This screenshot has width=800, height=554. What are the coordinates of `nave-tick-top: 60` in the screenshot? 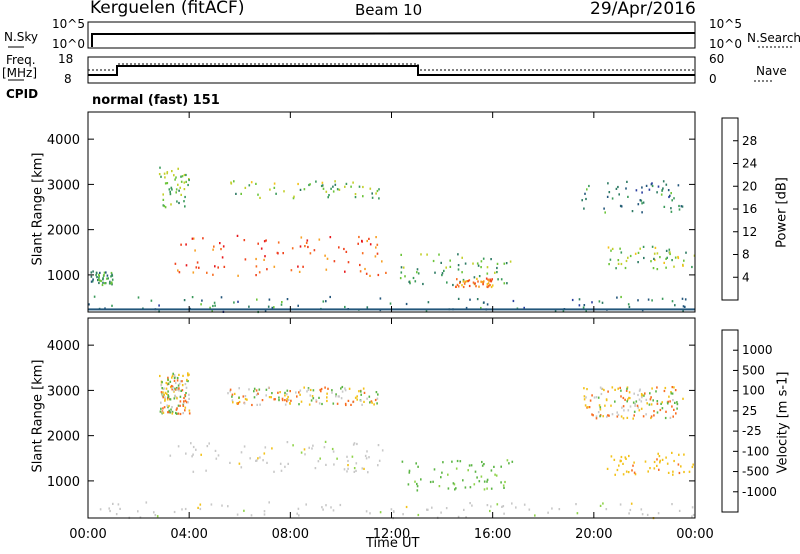 It's located at (717, 59).